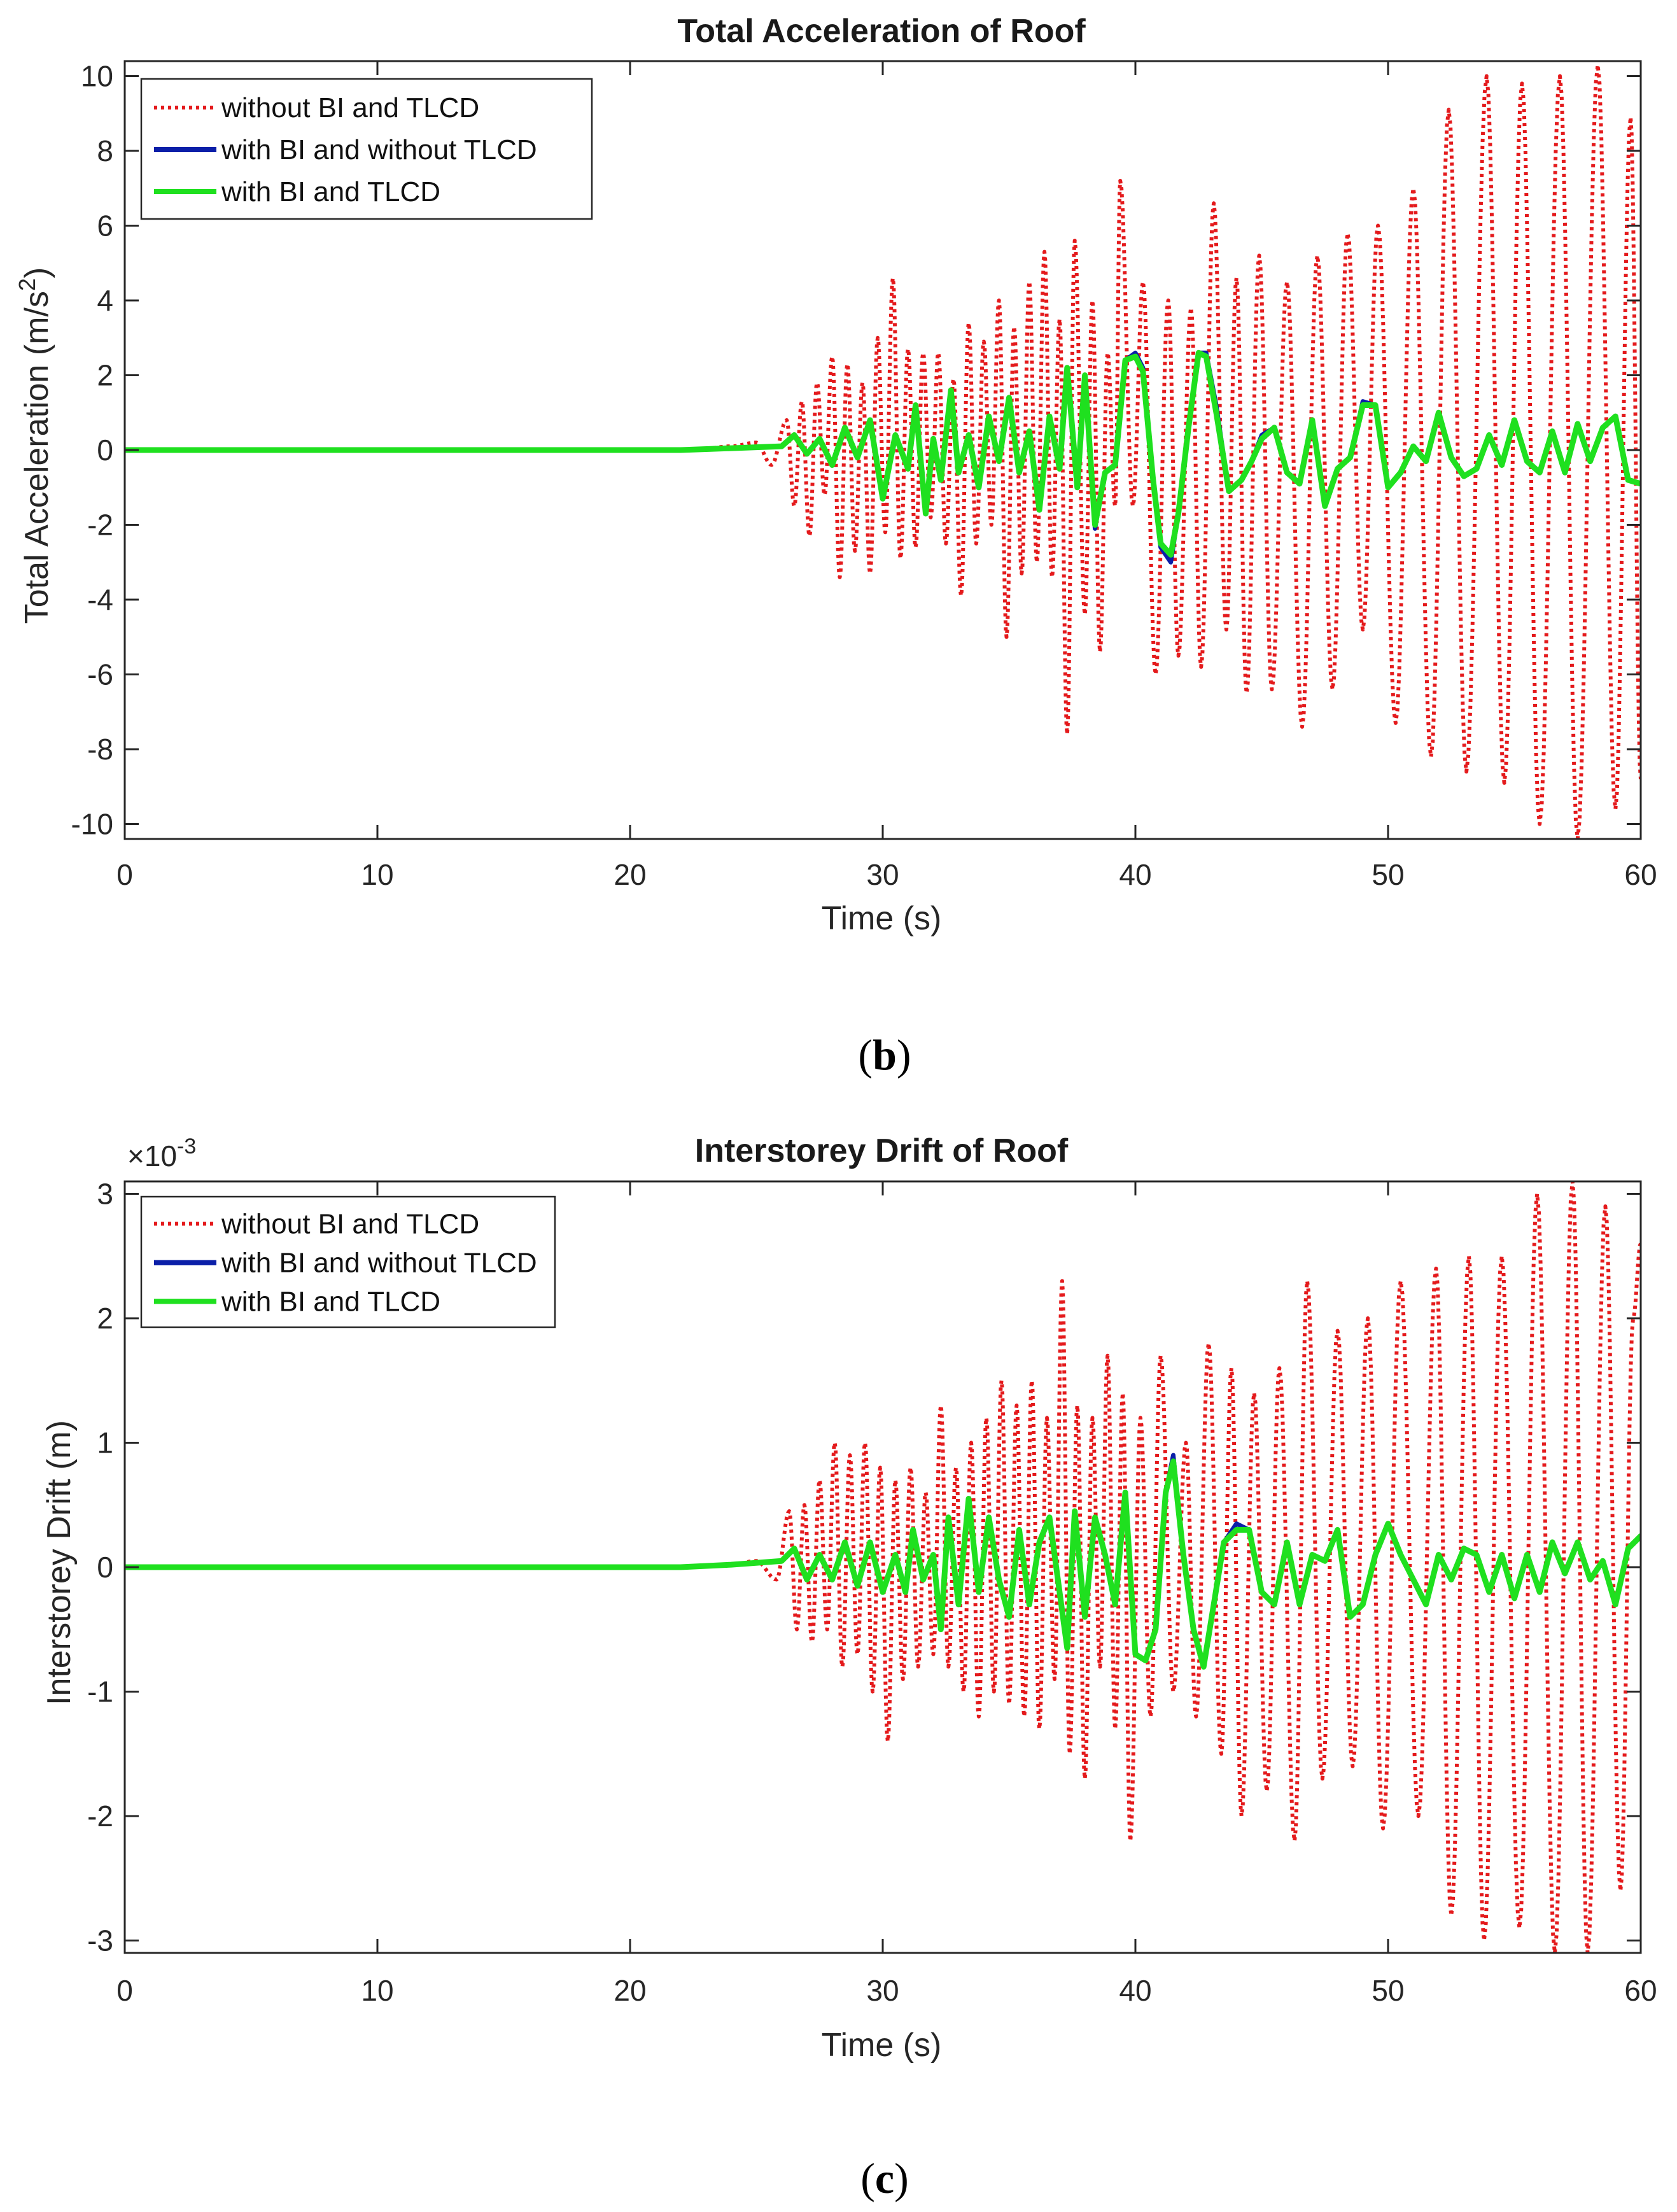  I want to click on y-tick-label: -10, so click(92, 824).